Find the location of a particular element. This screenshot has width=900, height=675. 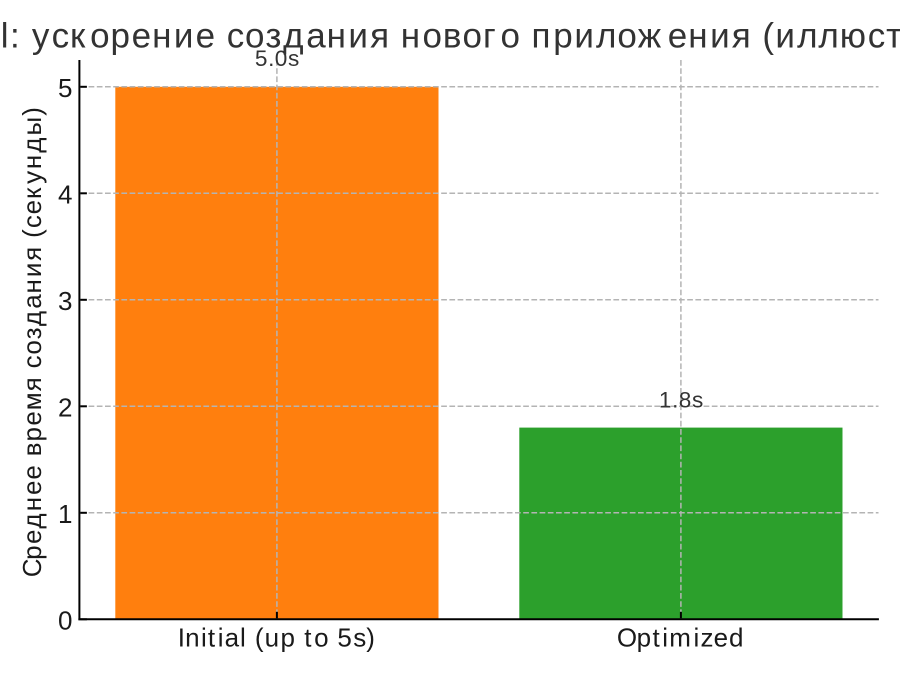

svg-text: 4 is located at coordinates (65, 194).